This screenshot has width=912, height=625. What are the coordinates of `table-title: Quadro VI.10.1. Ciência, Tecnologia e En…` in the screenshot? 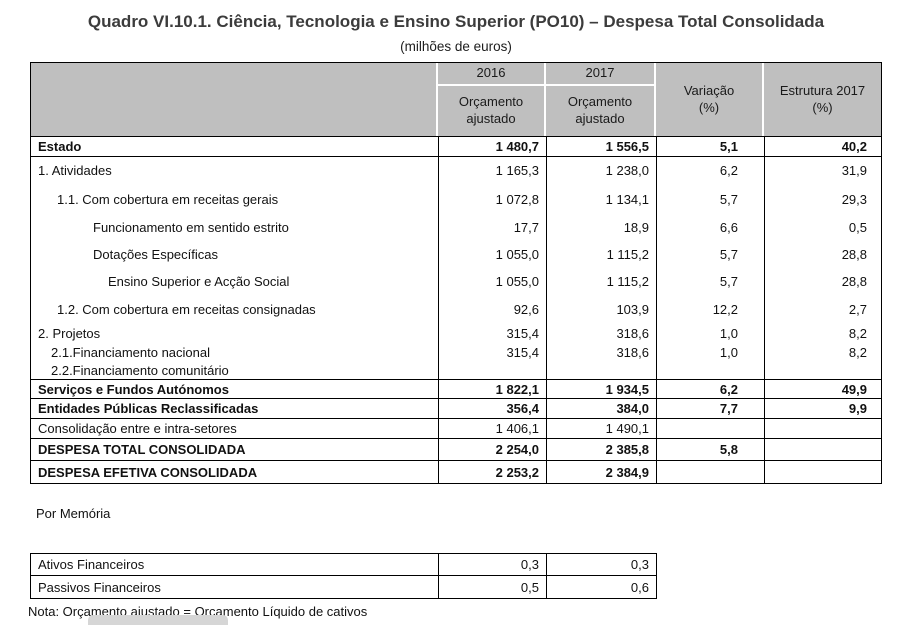 It's located at (456, 21).